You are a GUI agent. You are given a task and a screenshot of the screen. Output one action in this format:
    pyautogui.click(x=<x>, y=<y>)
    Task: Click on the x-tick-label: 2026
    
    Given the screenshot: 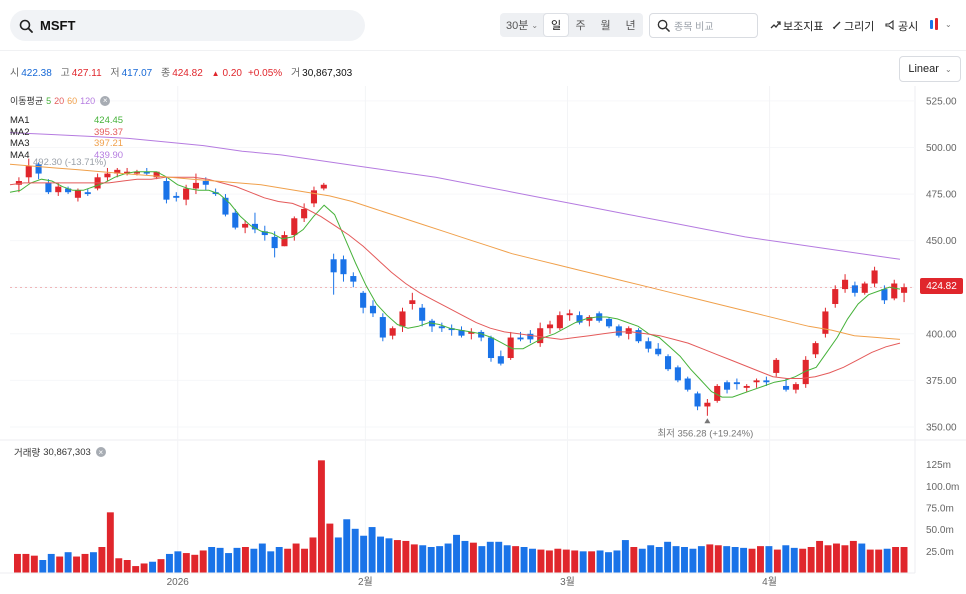 What is the action you would take?
    pyautogui.click(x=178, y=582)
    